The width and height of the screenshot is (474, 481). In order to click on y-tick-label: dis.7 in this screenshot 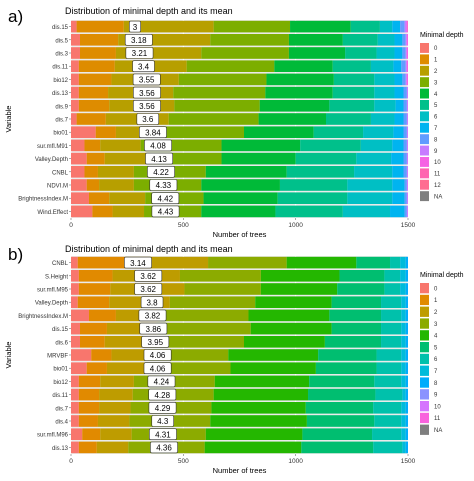, I will do `click(61, 409)`.